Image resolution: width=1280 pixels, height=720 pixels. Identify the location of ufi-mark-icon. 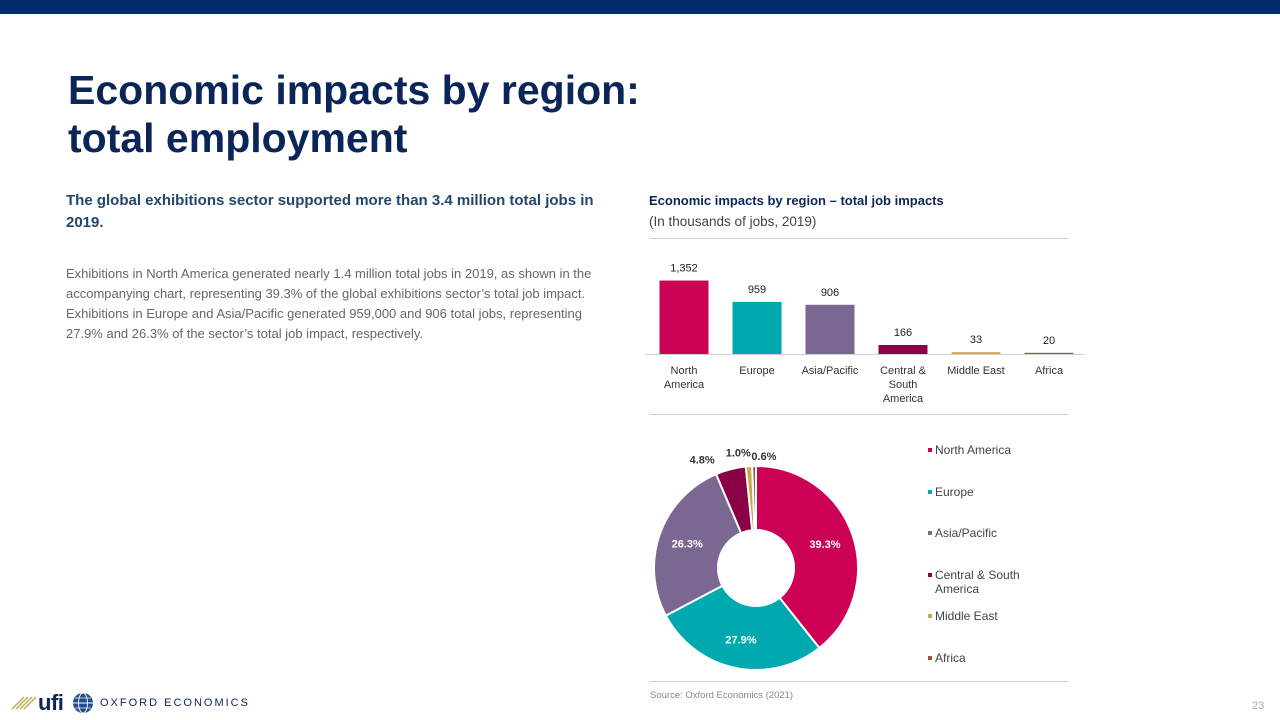
(23, 703).